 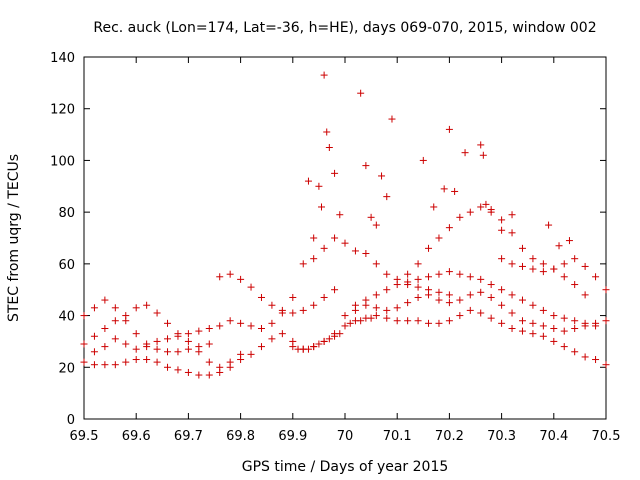 What do you see at coordinates (345, 467) in the screenshot?
I see `x-axis-label: GPS time / Days of year 2015` at bounding box center [345, 467].